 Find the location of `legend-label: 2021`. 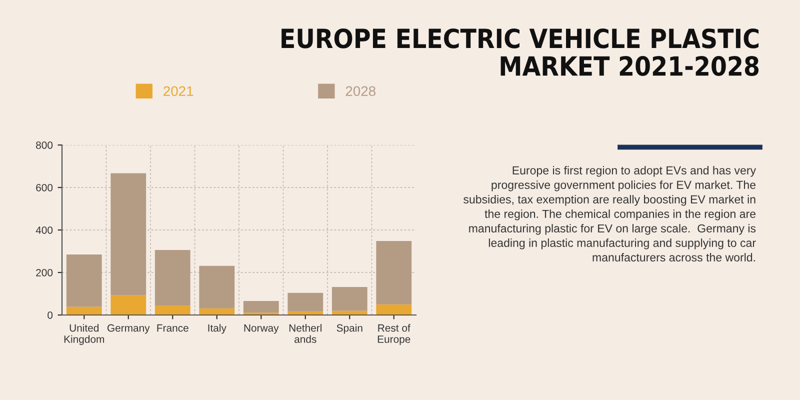

legend-label: 2021 is located at coordinates (179, 91).